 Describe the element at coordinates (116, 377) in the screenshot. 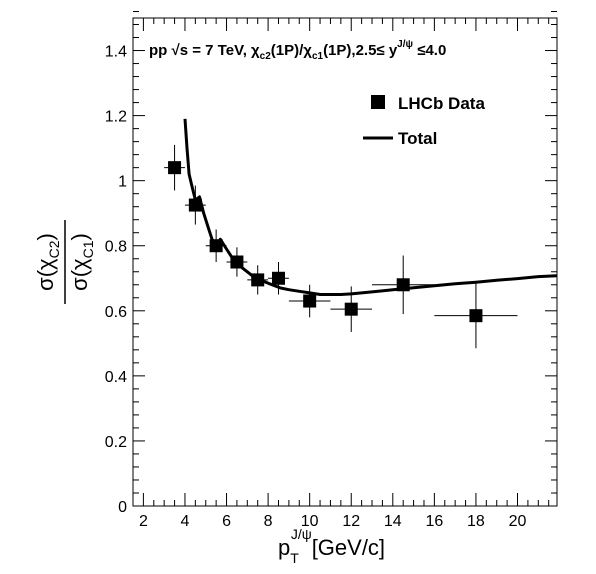

I see `y-tick-label: 0.4` at that location.